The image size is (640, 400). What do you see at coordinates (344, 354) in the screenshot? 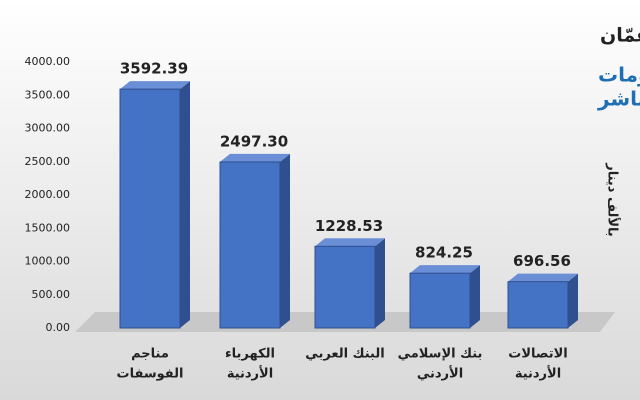
I see `x-tick-label: البنك العربي` at bounding box center [344, 354].